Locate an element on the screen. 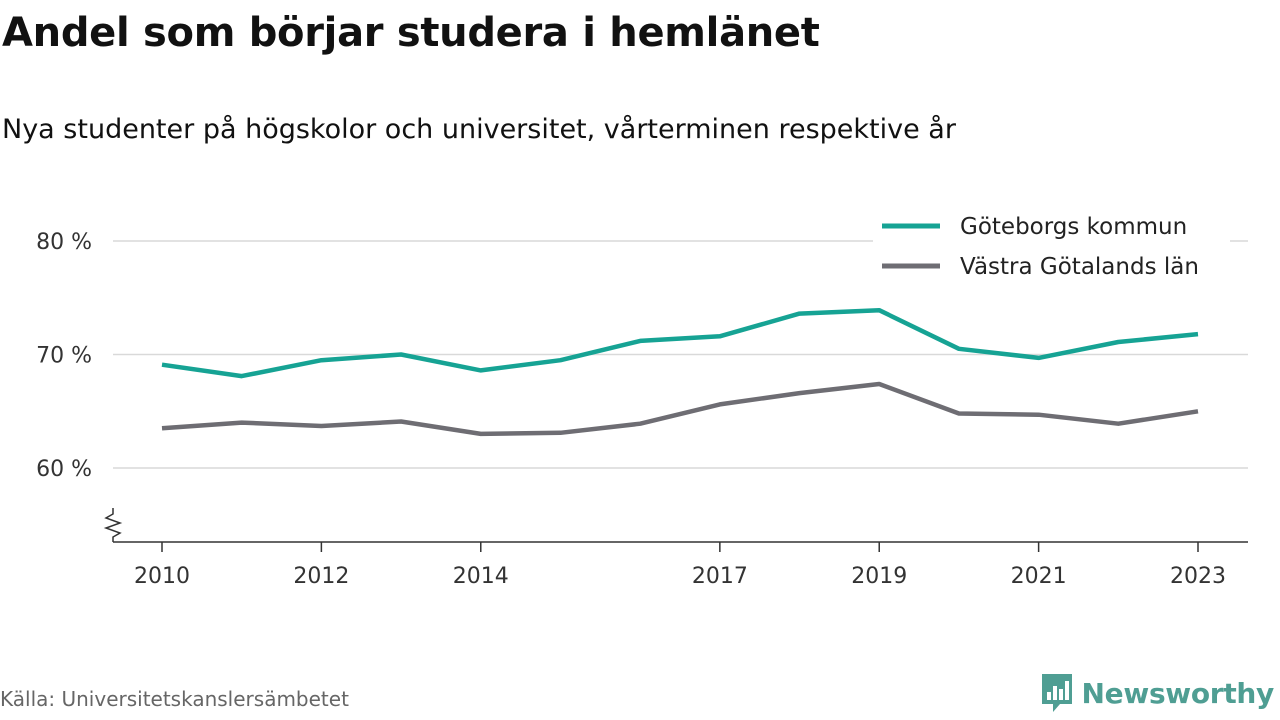 This screenshot has height=720, width=1280. y-tick-label: 60 % is located at coordinates (64, 469).